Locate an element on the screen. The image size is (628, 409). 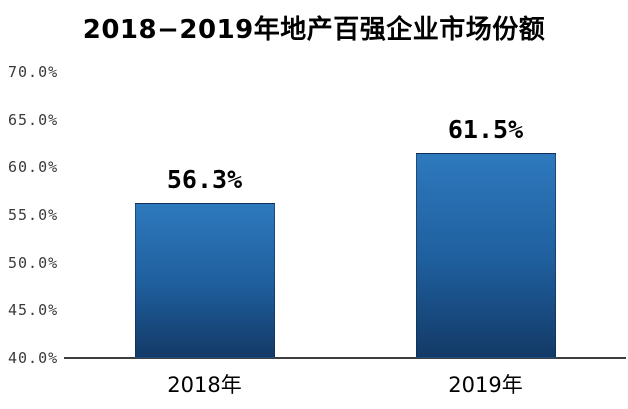
y-axis-tick-label: 40.0% is located at coordinates (33, 358).